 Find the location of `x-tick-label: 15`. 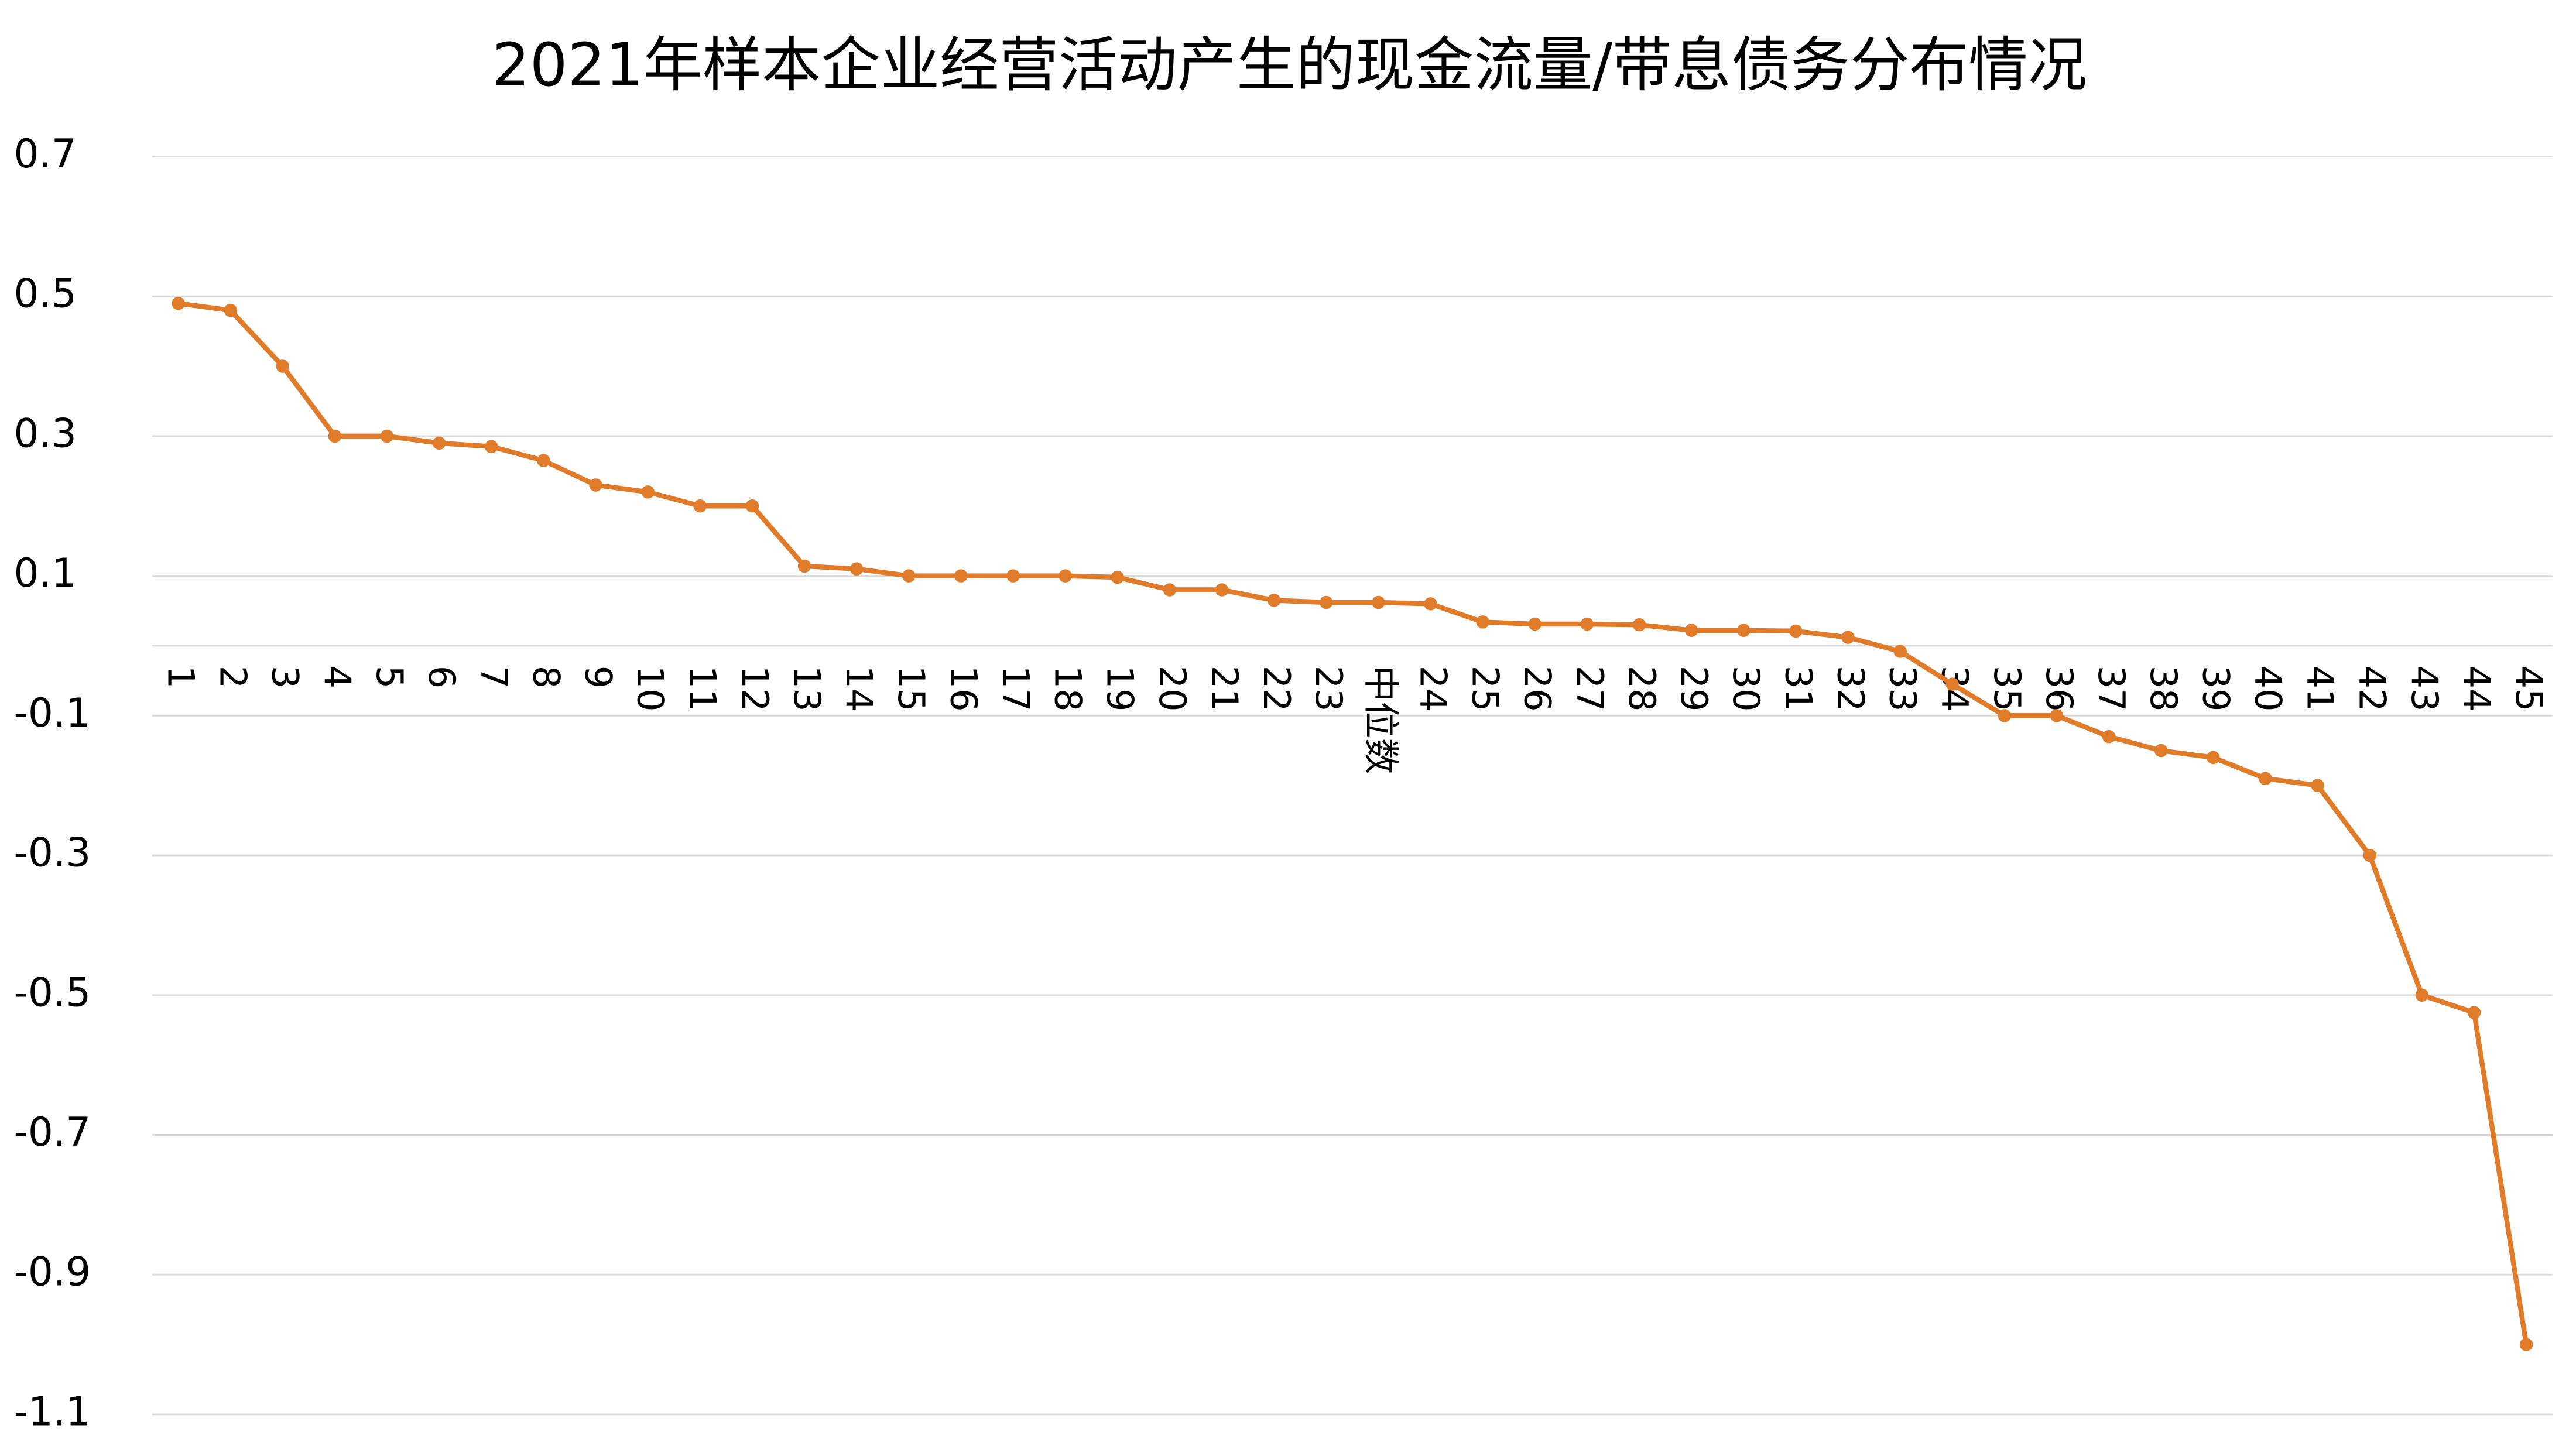

x-tick-label: 15 is located at coordinates (911, 689).